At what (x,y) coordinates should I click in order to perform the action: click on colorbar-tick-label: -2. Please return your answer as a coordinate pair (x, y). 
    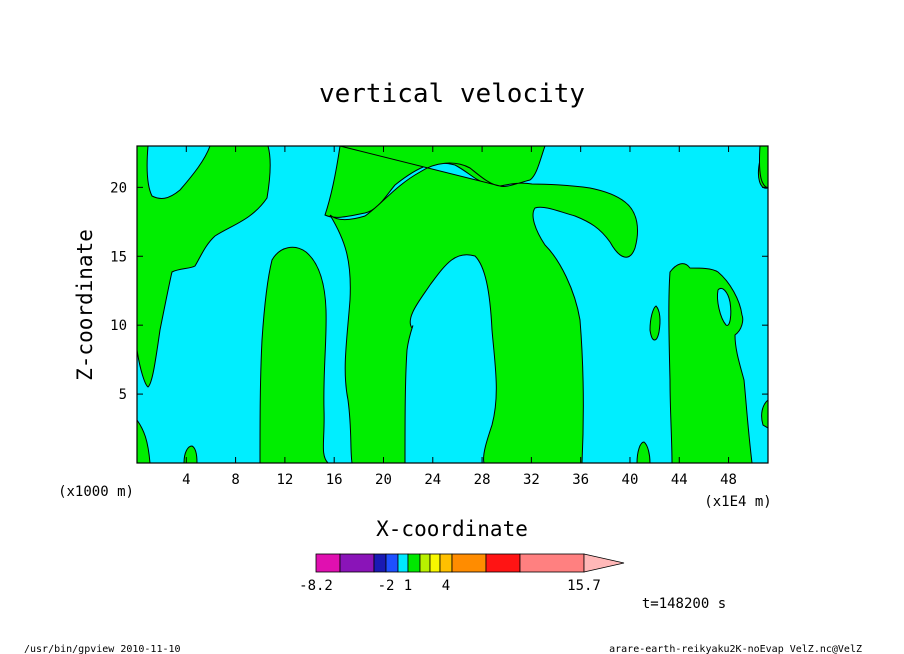
    Looking at the image, I should click on (386, 586).